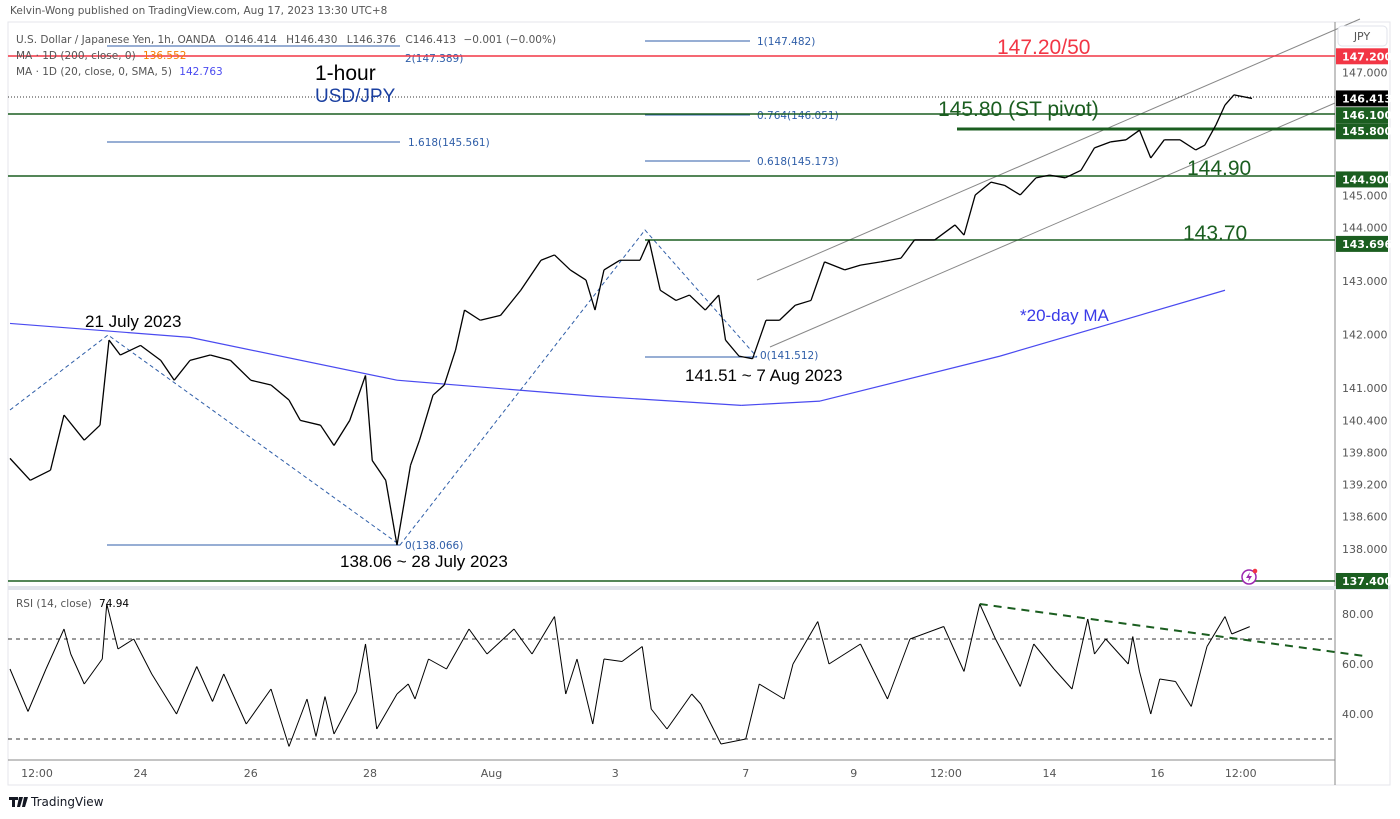  Describe the element at coordinates (781, 403) in the screenshot. I see `ma20-segment` at that location.